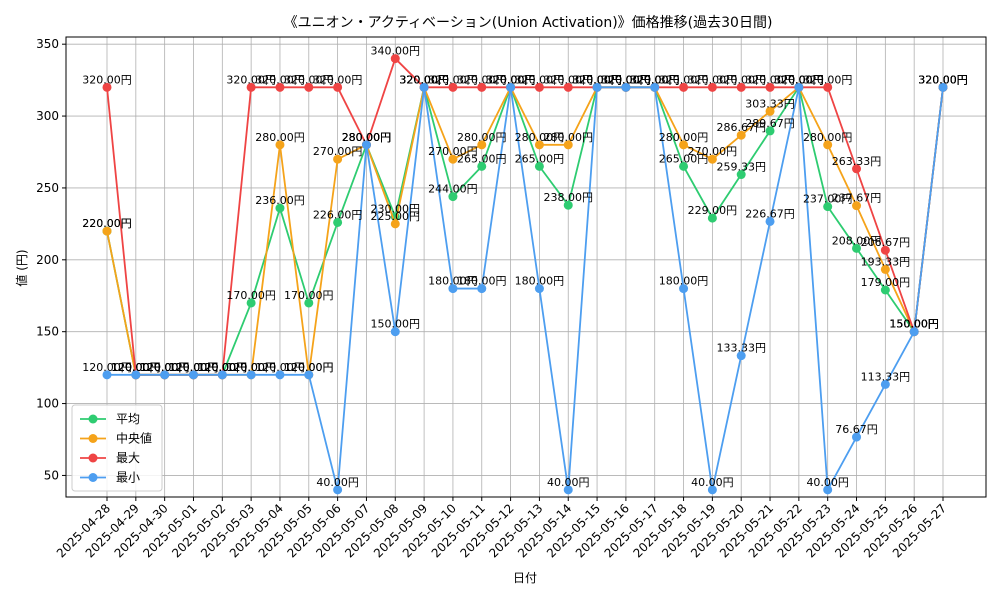 Image resolution: width=1000 pixels, height=600 pixels. I want to click on data-label: 220.00円, so click(107, 223).